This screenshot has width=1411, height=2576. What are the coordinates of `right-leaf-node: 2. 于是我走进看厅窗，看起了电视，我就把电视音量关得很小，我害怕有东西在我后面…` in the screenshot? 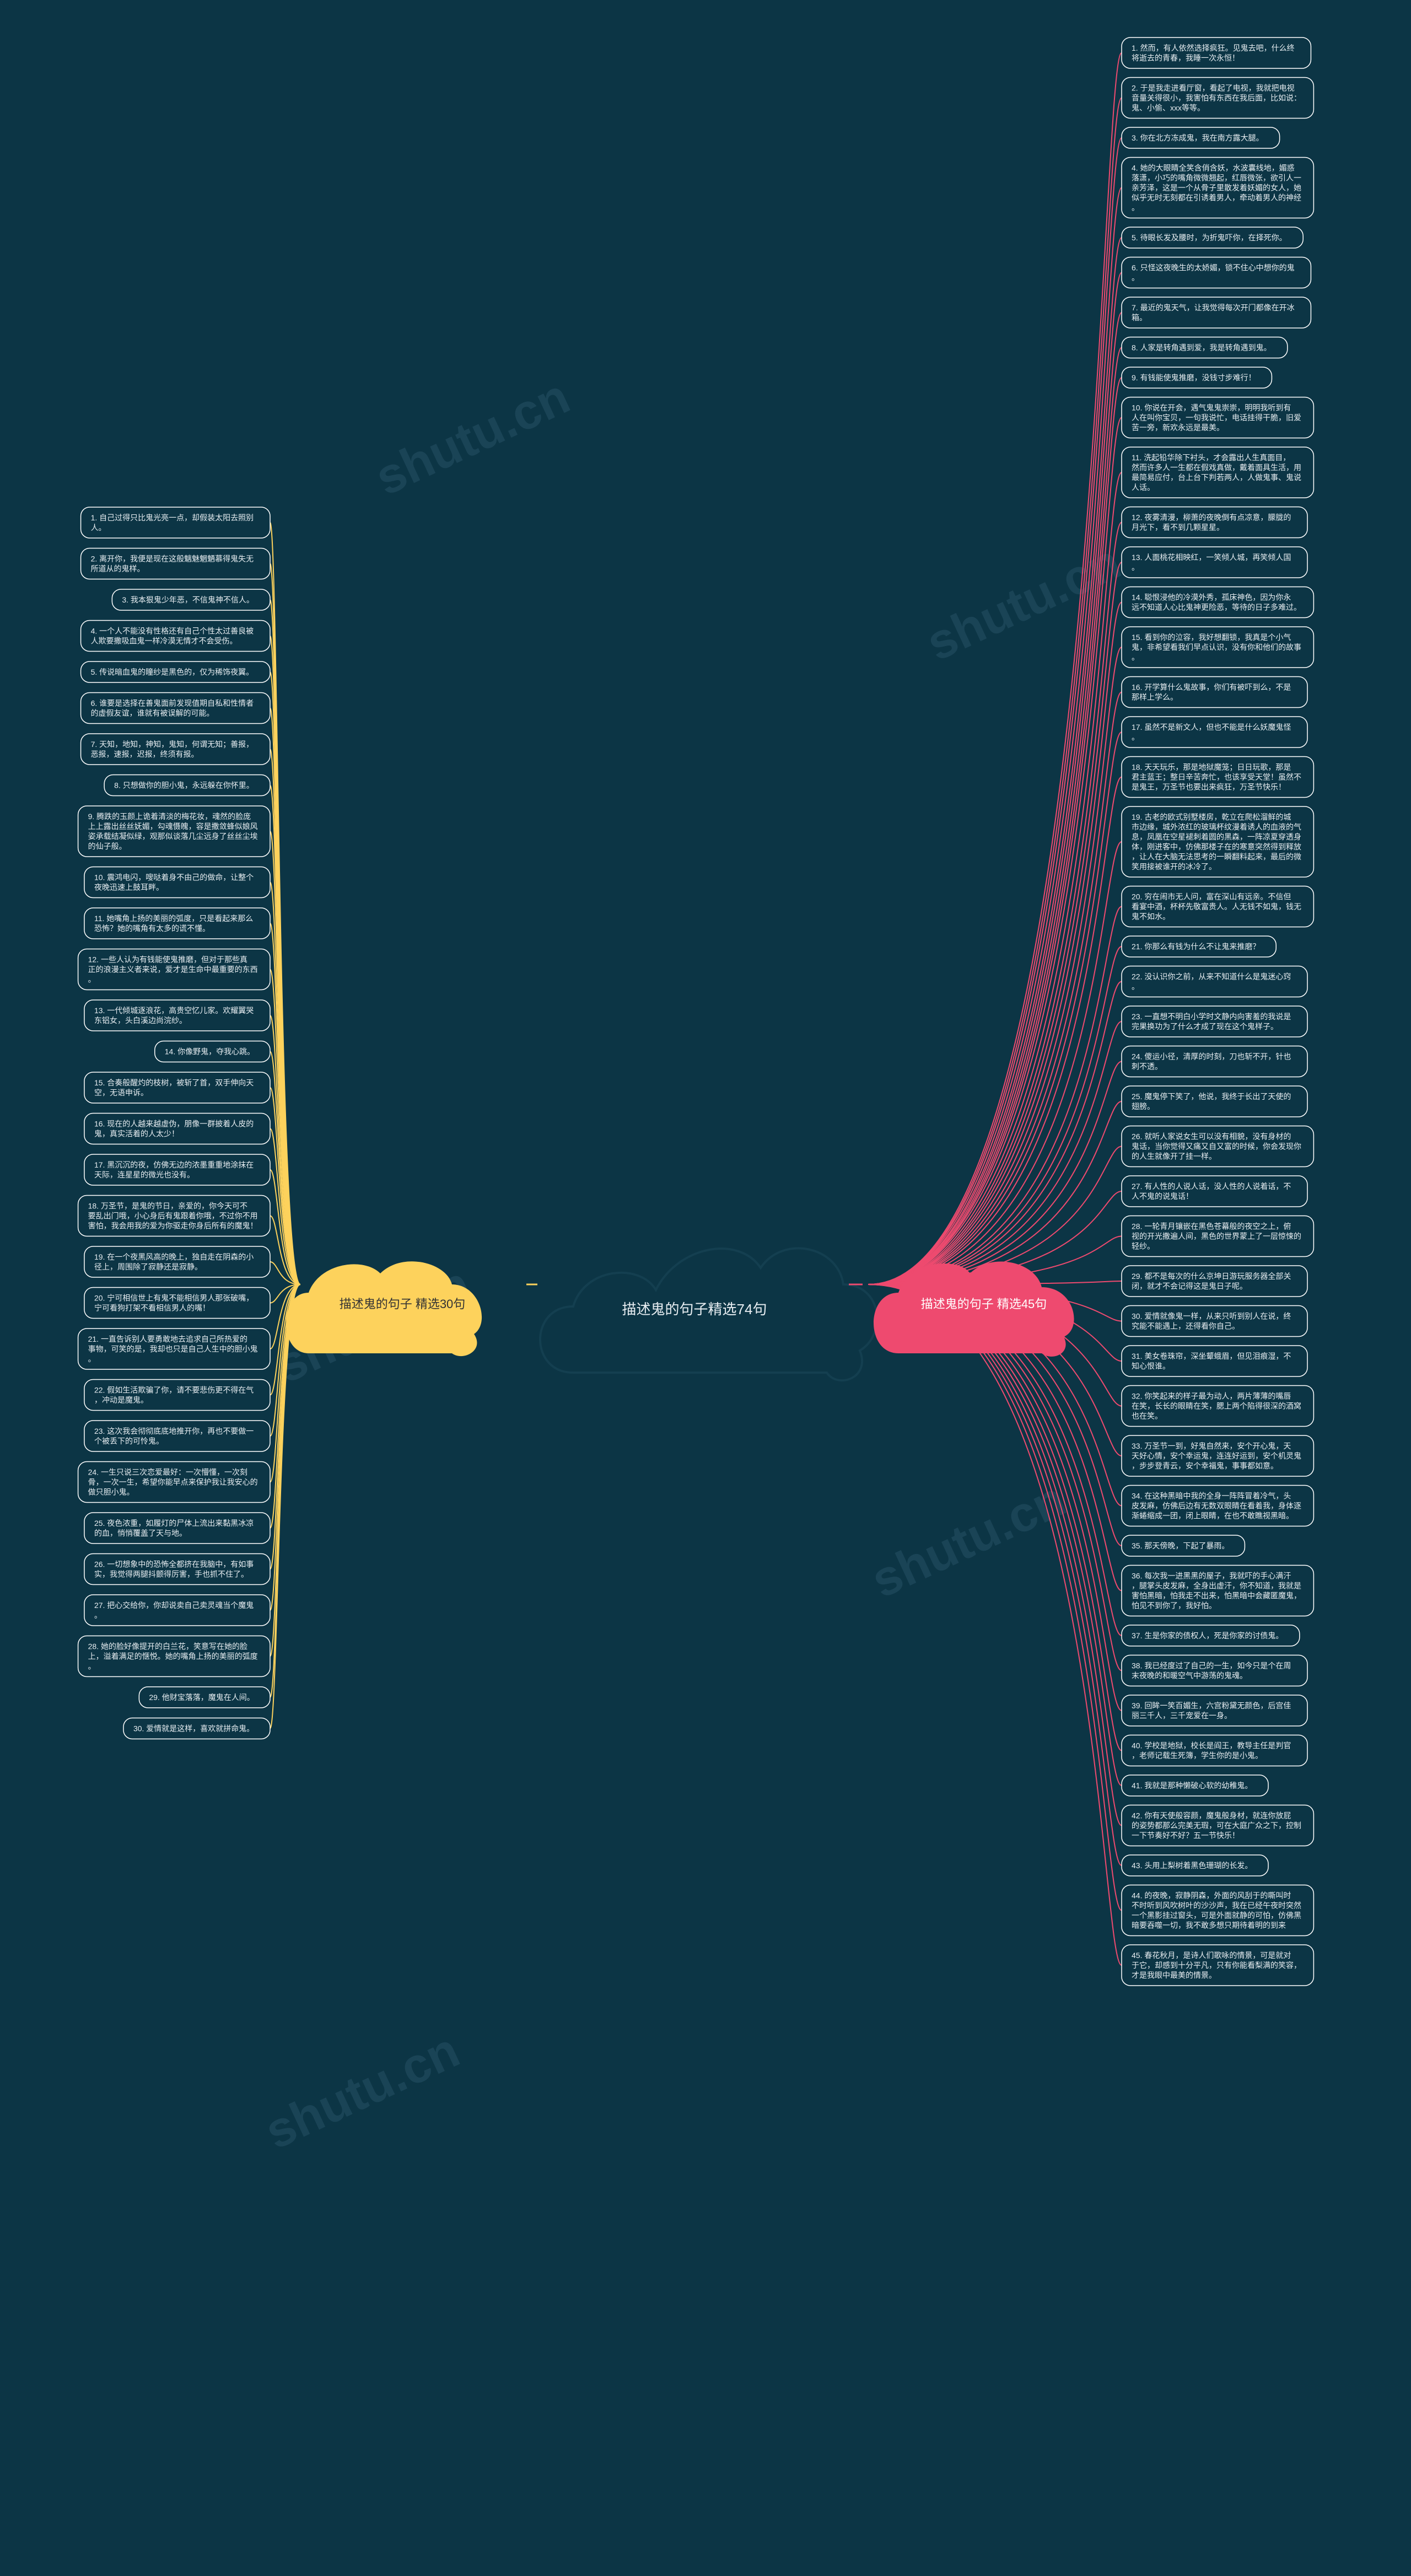 It's located at (1218, 98).